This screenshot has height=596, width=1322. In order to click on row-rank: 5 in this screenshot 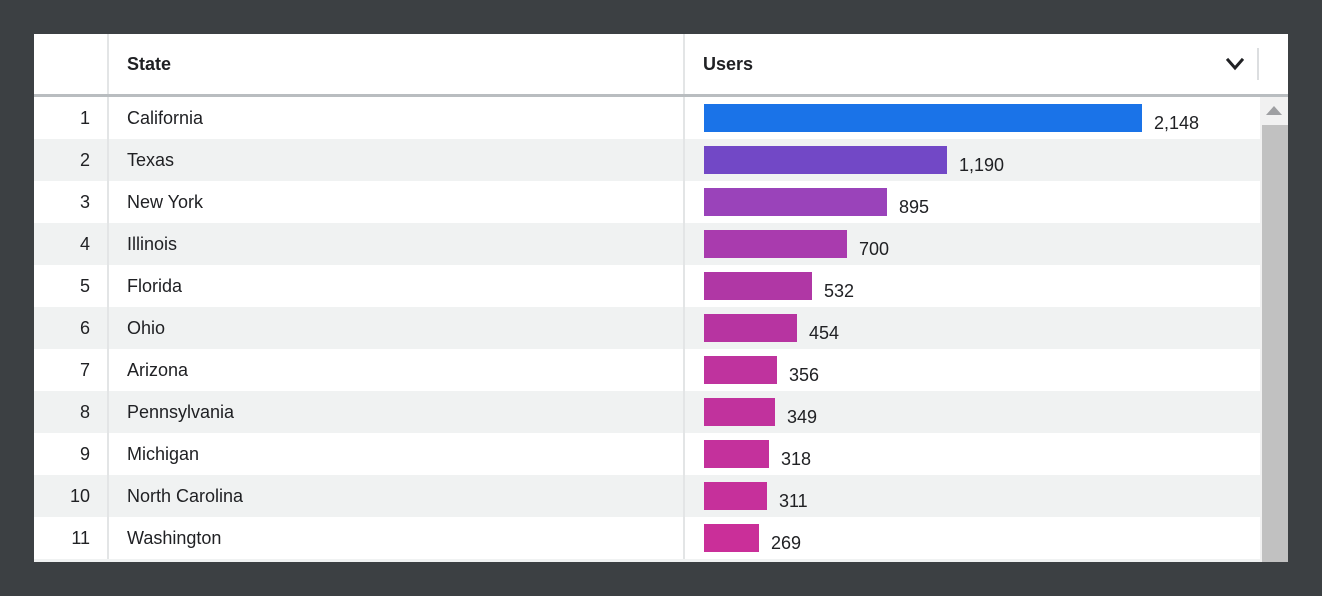, I will do `click(84, 285)`.